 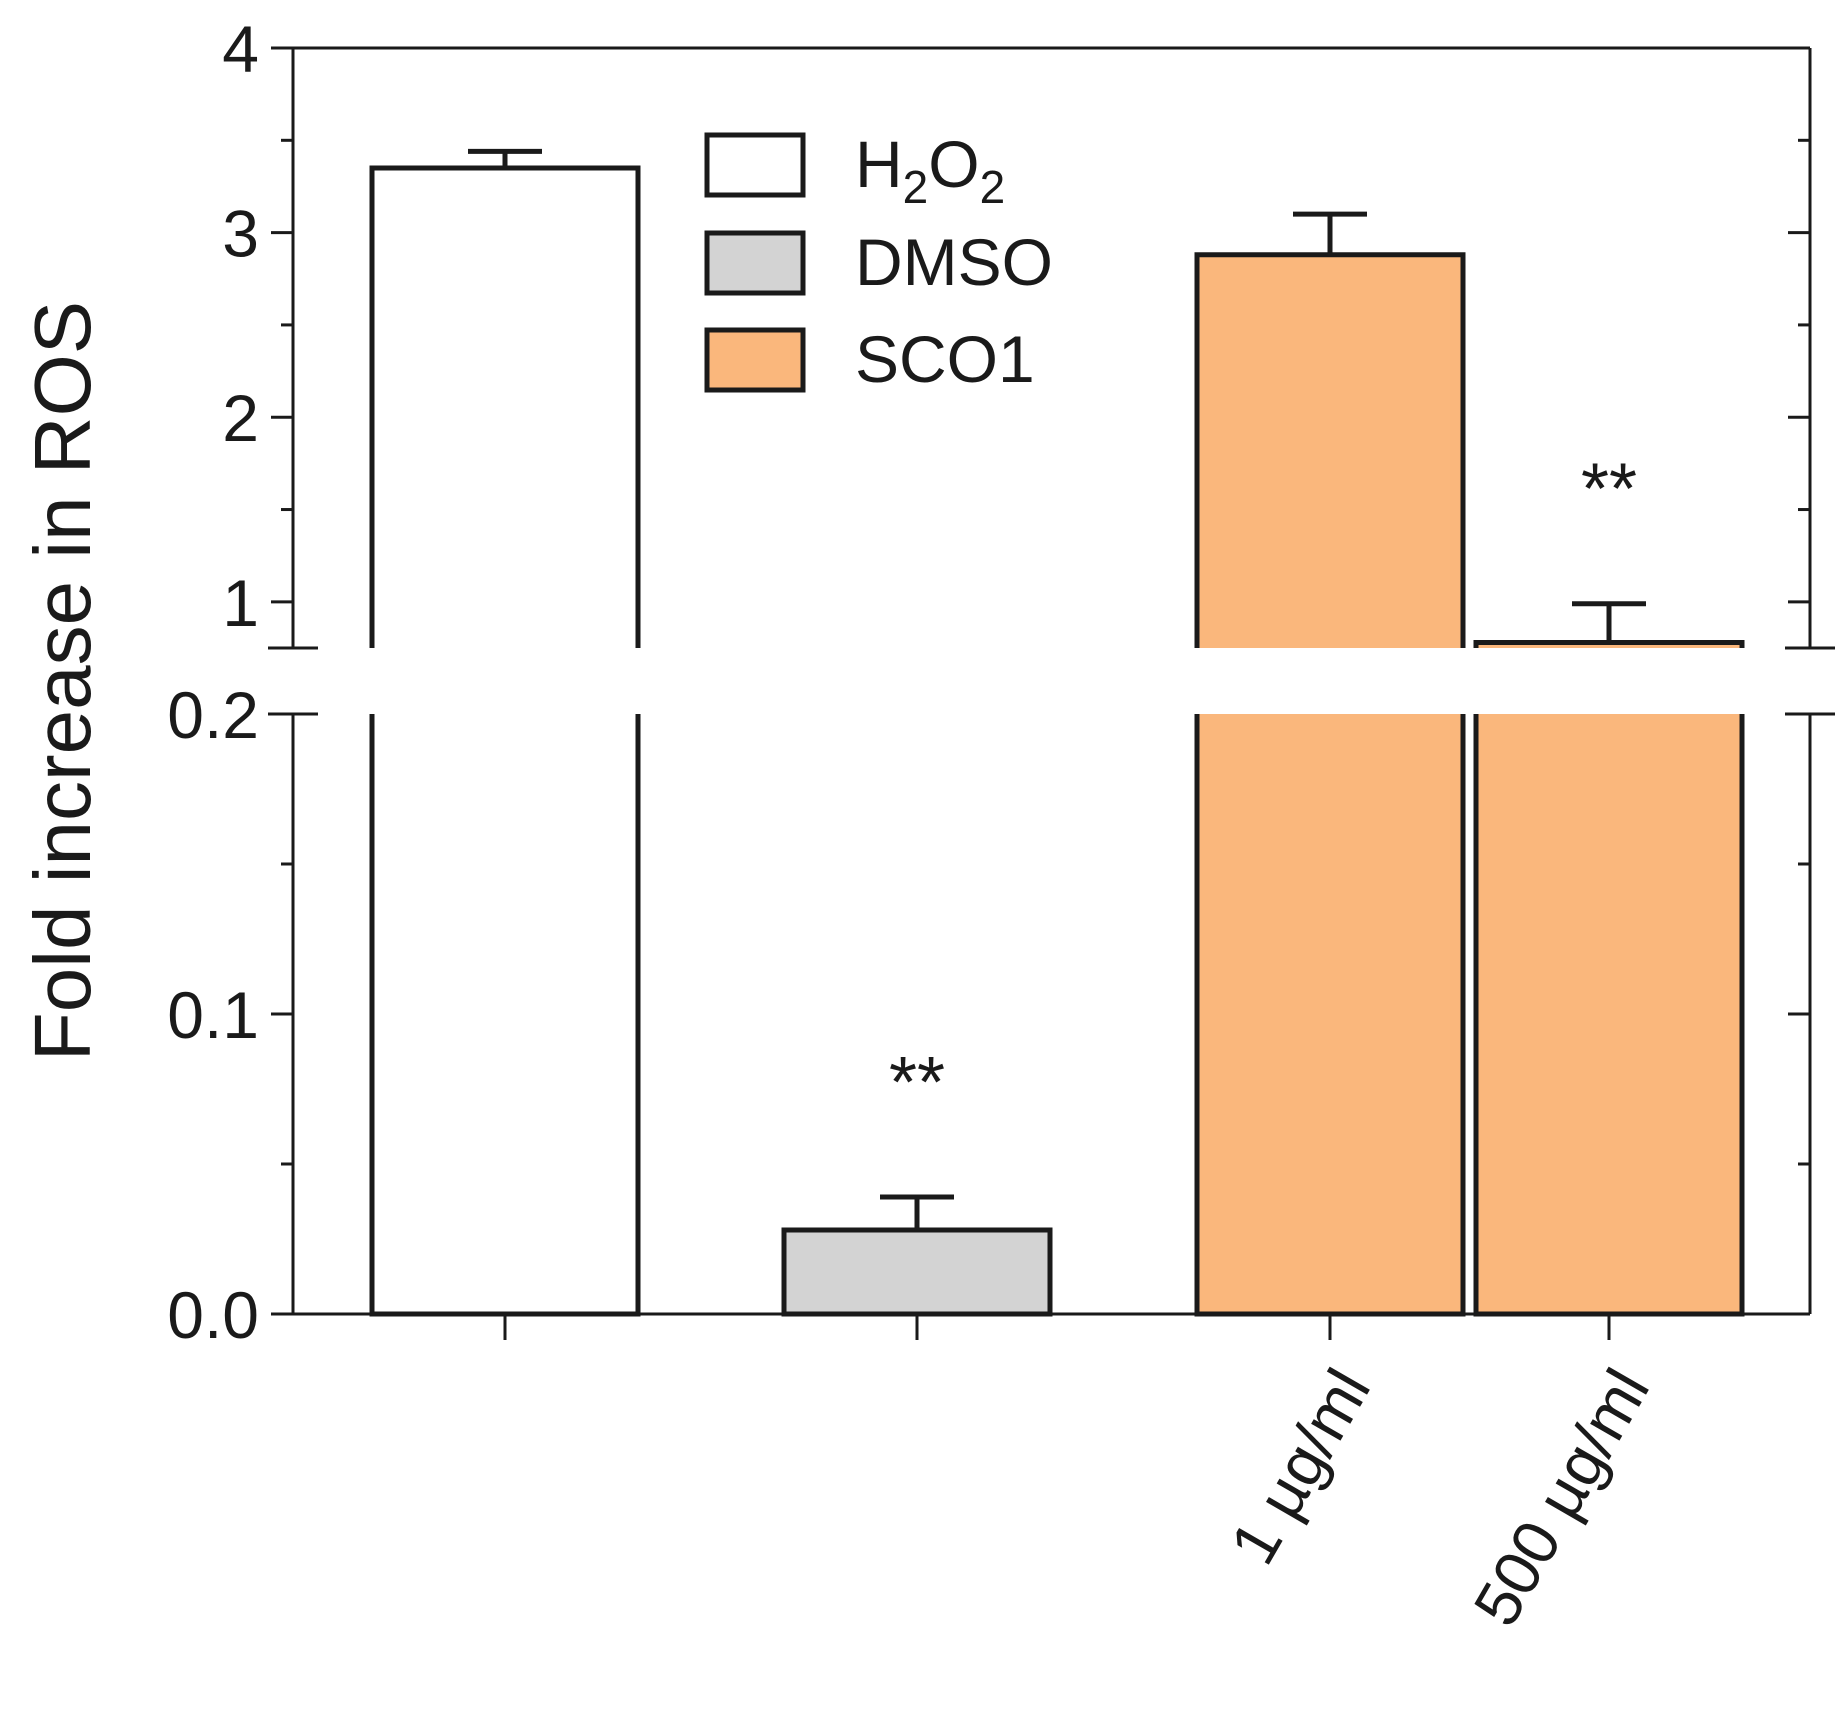 I want to click on legend-swatch-sco1, so click(x=755, y=360).